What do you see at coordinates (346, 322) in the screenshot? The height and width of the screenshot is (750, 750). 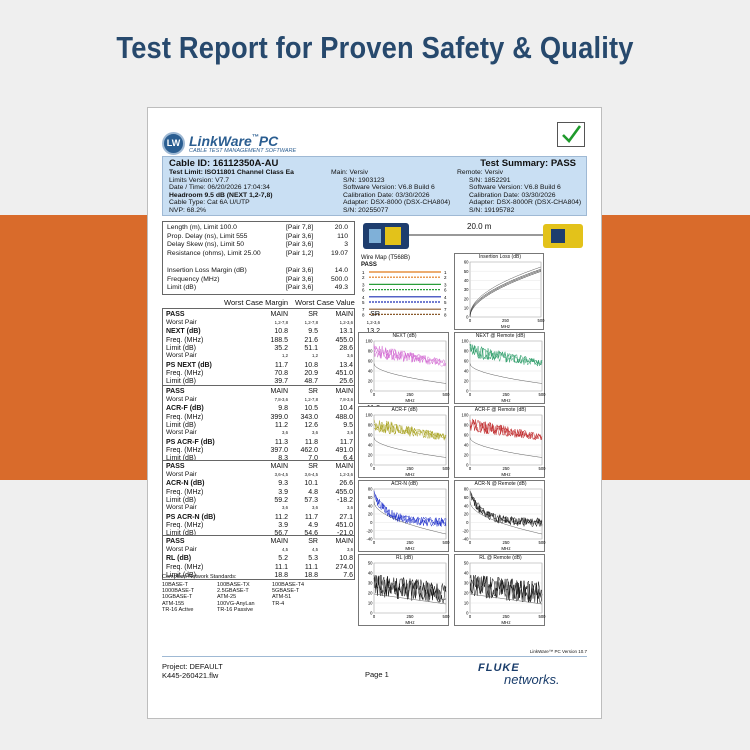 I see `group-cell: 1,2-3,6` at bounding box center [346, 322].